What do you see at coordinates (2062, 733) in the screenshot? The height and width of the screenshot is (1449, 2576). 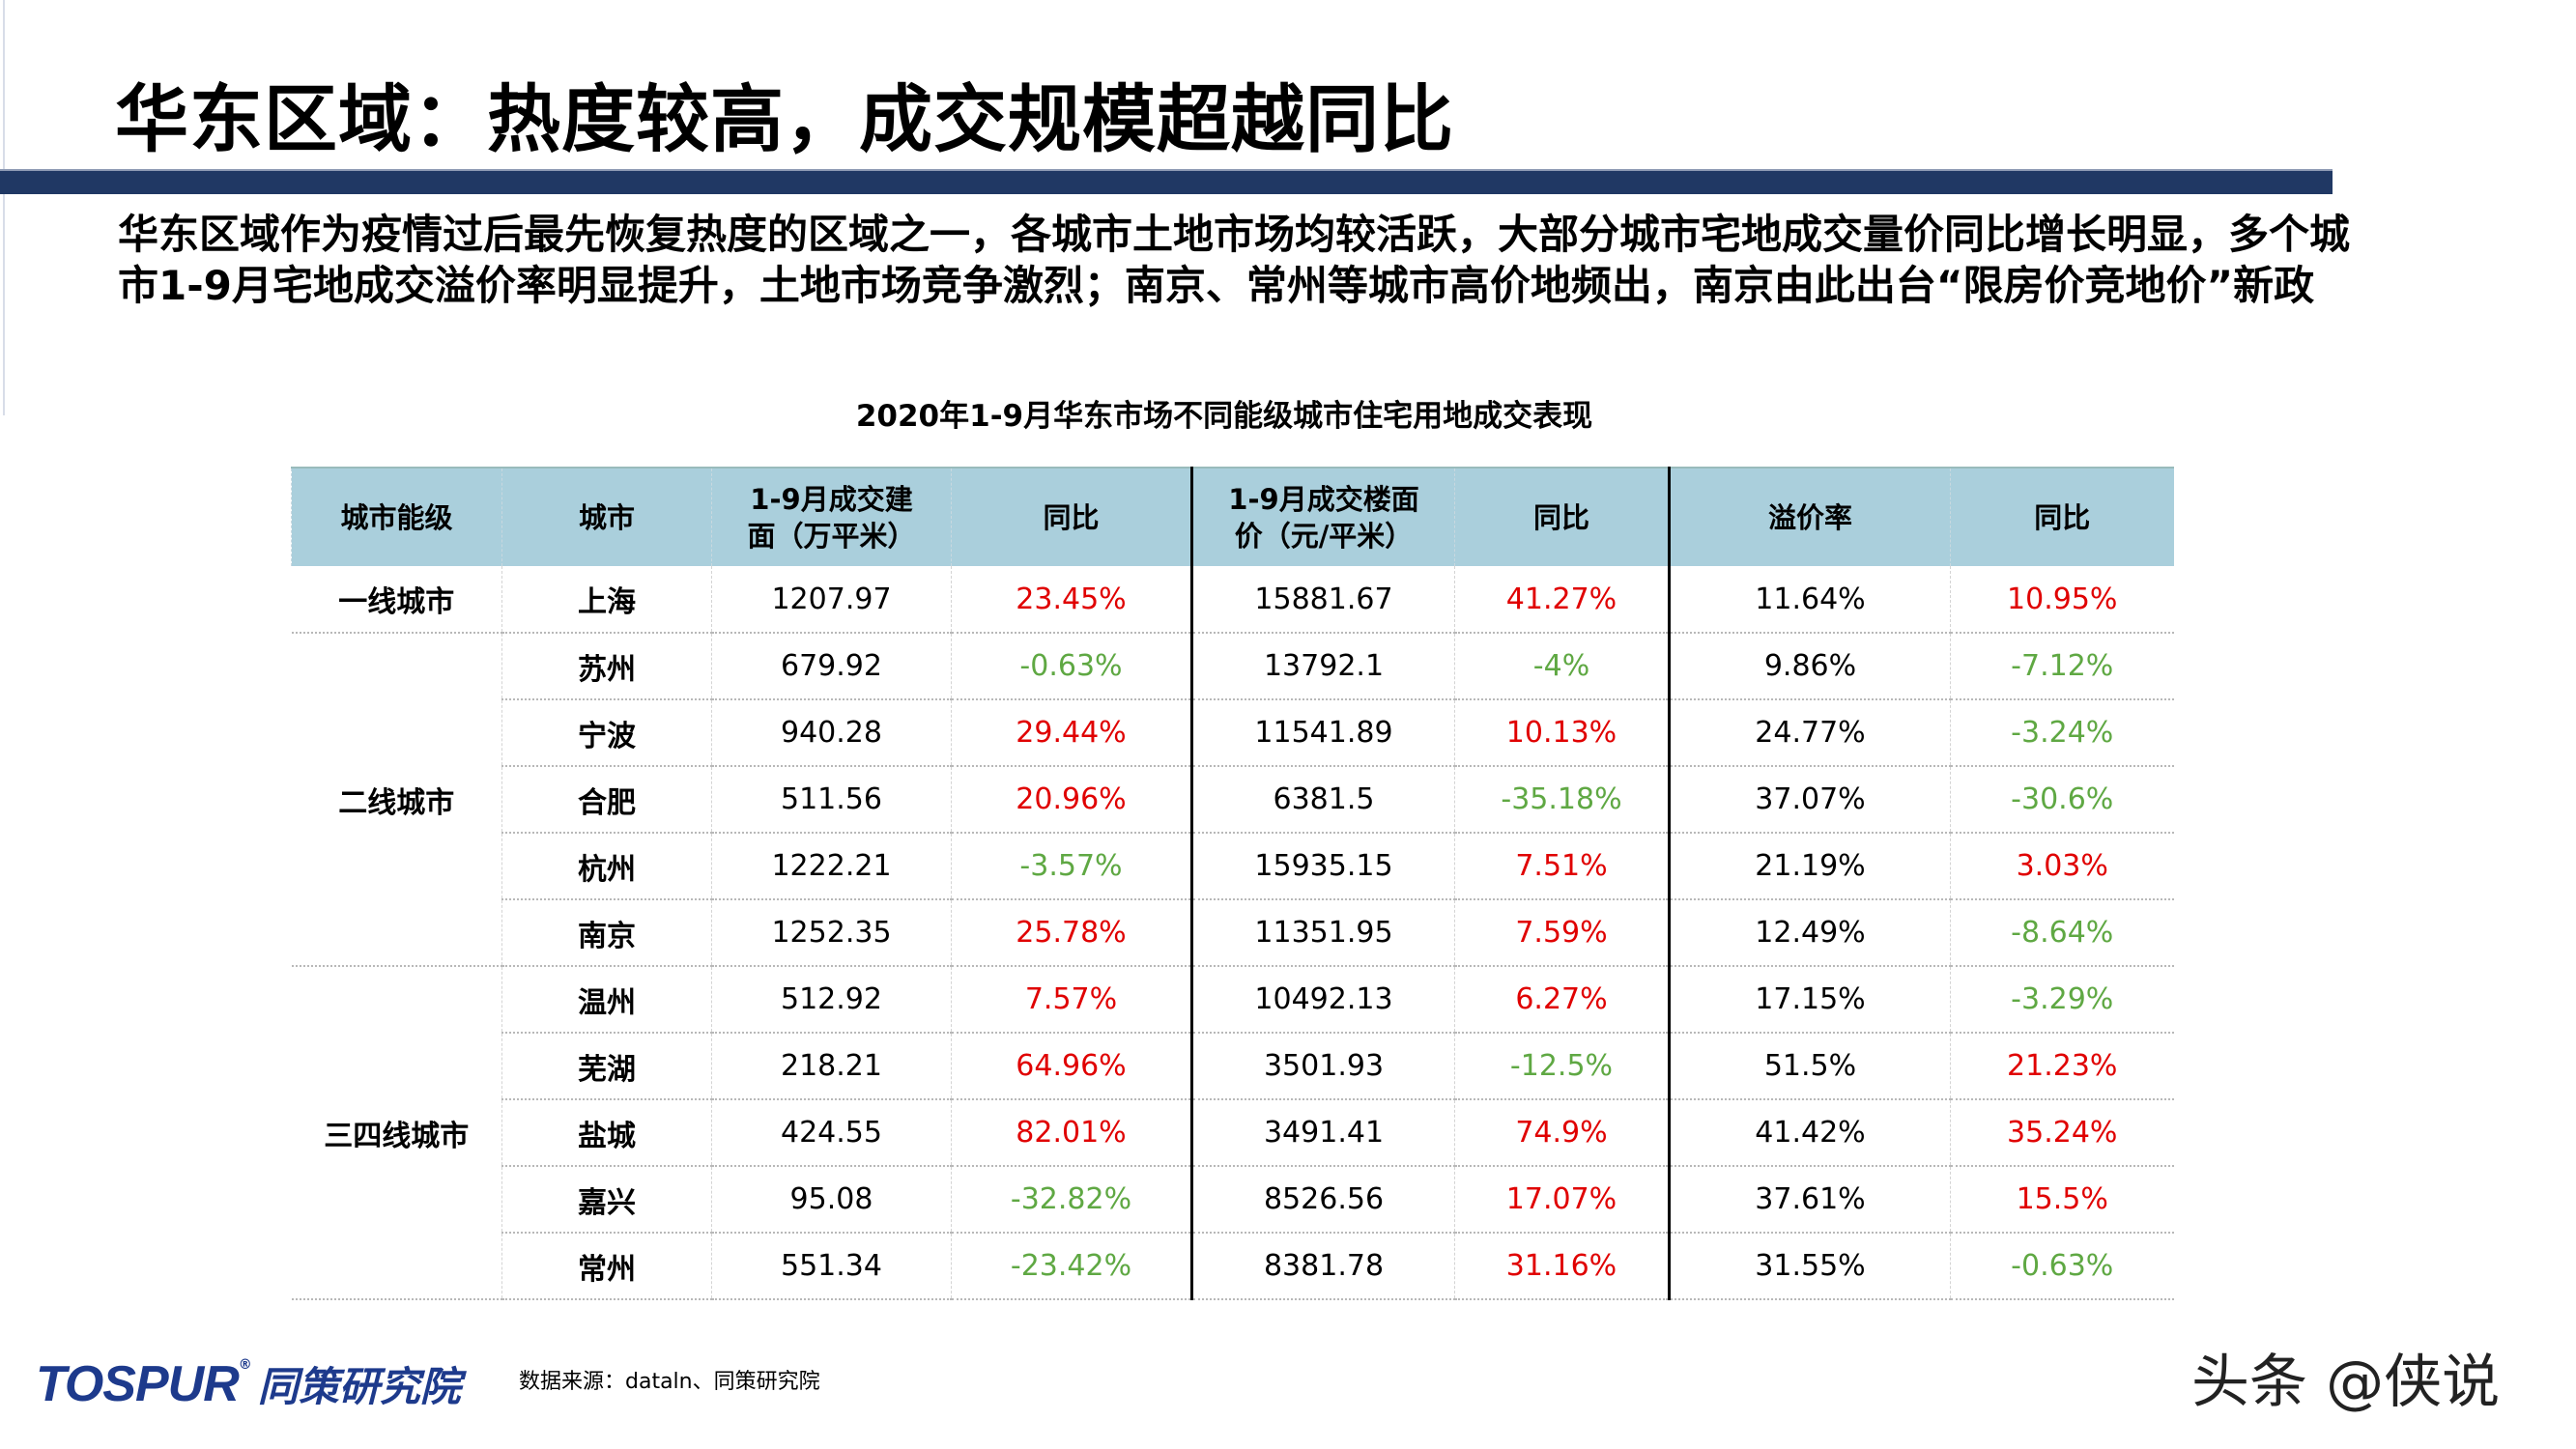 I see `table-cell: -3.24%` at bounding box center [2062, 733].